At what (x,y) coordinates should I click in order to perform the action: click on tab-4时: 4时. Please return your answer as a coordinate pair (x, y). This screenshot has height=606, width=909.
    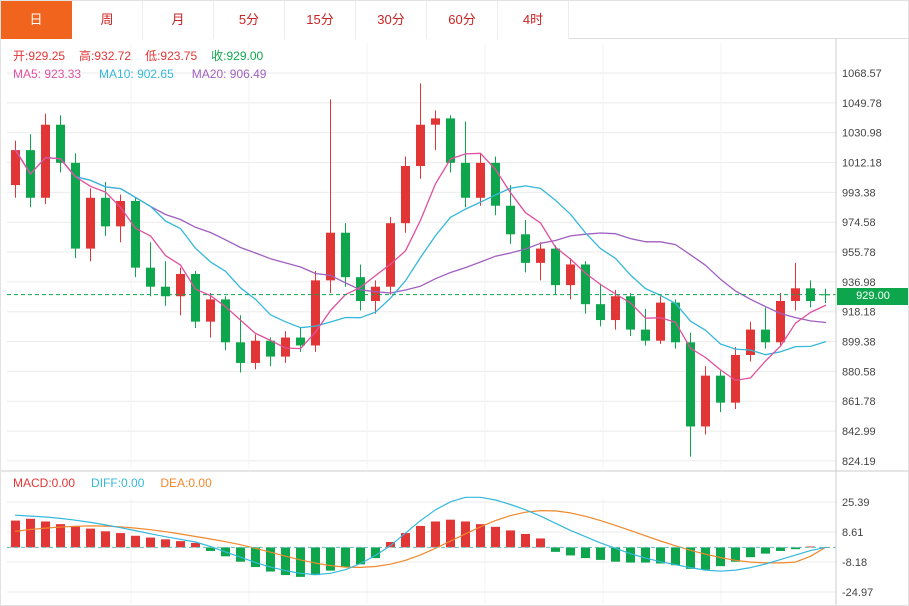
    Looking at the image, I should click on (533, 20).